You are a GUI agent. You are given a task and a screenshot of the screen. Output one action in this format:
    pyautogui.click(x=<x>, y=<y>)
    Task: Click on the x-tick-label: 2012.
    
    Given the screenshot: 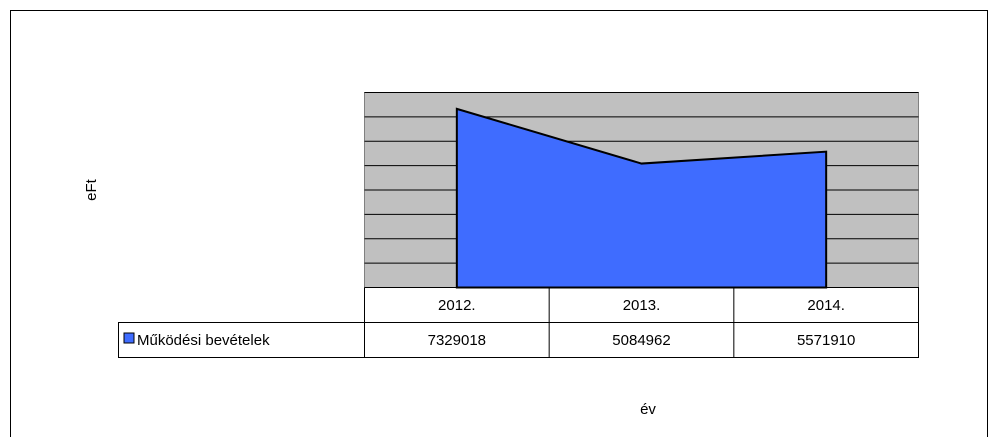 What is the action you would take?
    pyautogui.click(x=457, y=305)
    